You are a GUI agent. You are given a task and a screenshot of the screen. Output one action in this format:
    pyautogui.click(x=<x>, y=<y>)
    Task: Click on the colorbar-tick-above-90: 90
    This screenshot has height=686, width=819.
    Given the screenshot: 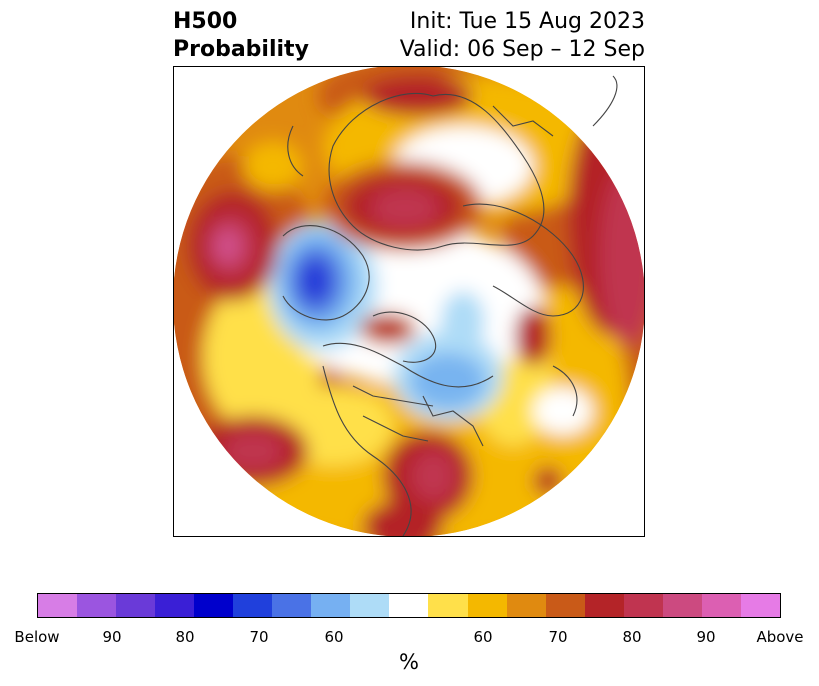 What is the action you would take?
    pyautogui.click(x=706, y=637)
    